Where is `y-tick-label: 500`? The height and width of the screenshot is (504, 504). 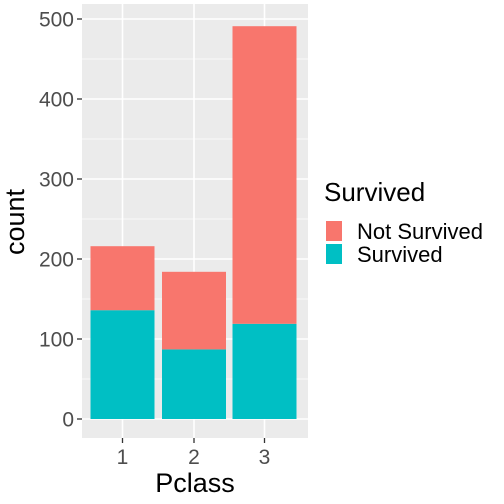
y-tick-label: 500 is located at coordinates (56, 20).